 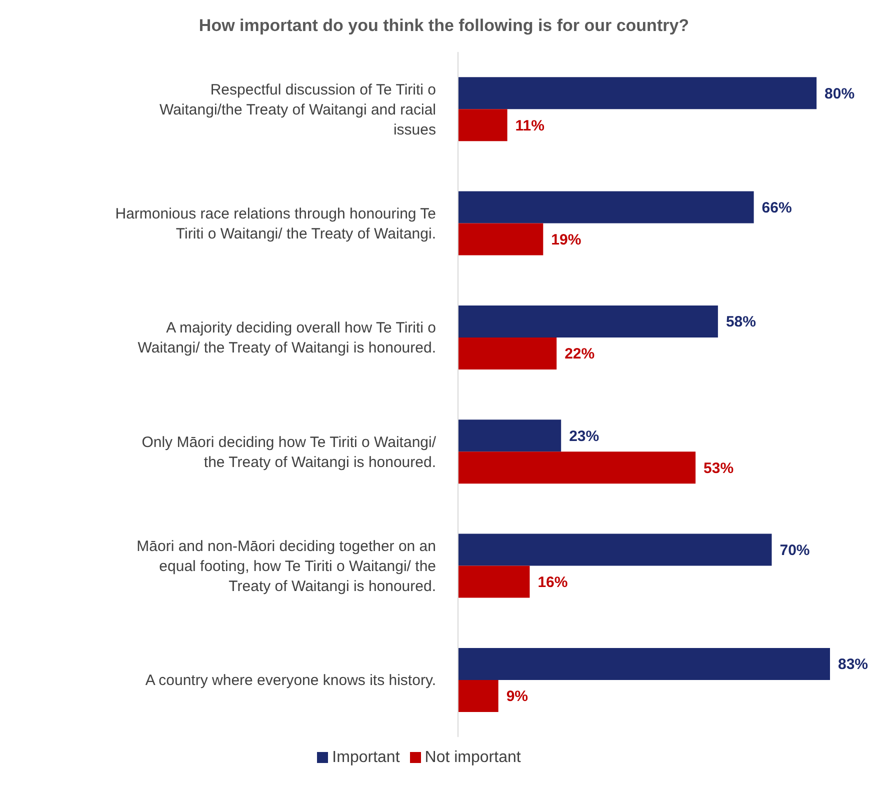 I want to click on data-label: 19%, so click(x=566, y=240).